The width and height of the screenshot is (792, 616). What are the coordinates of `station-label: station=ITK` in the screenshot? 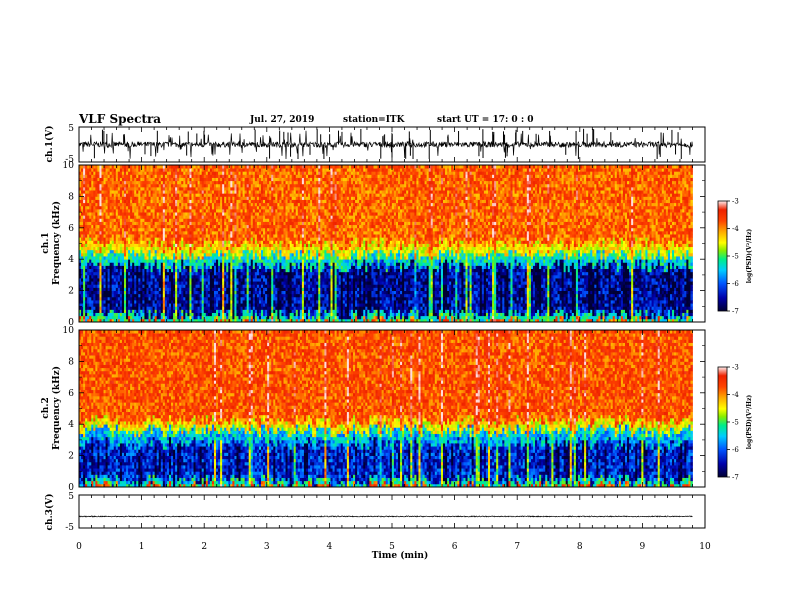 It's located at (374, 120).